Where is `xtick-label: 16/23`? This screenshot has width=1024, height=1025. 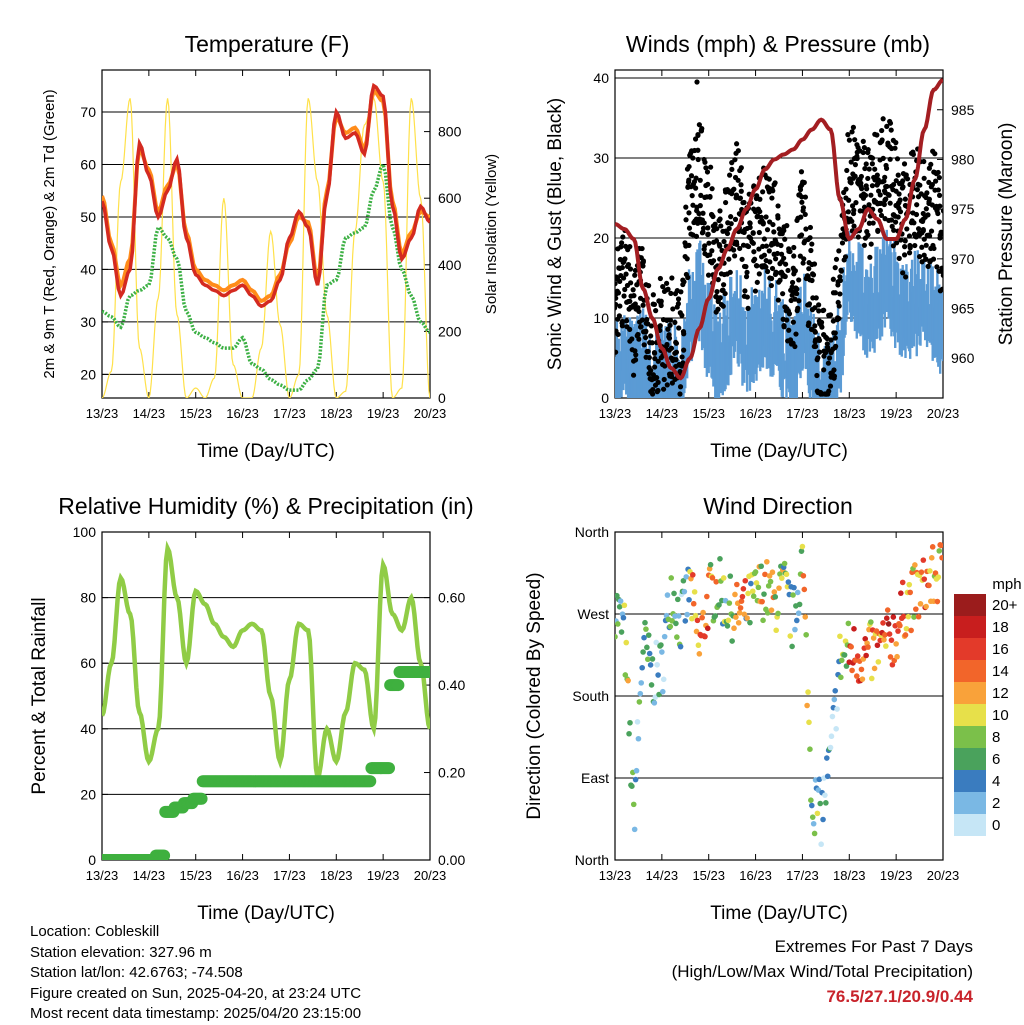 xtick-label: 16/23 is located at coordinates (755, 413).